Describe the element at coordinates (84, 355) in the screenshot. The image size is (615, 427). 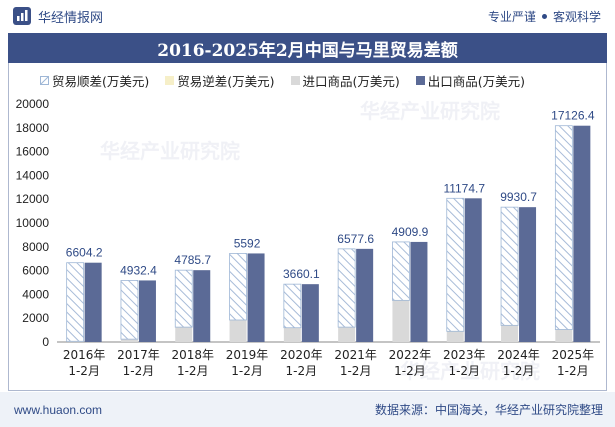
I see `x-tick-label: 2016年` at that location.